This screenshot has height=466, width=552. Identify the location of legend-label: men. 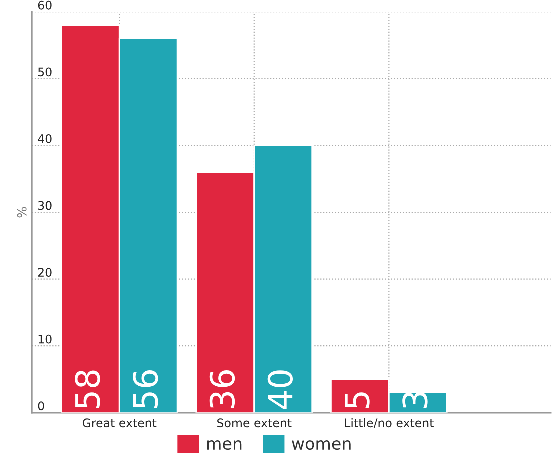
(225, 445).